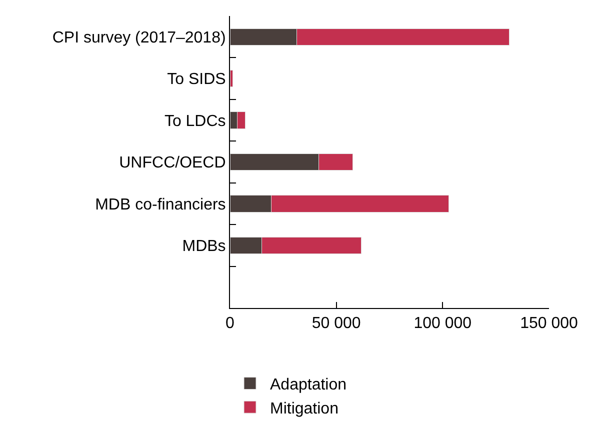 The height and width of the screenshot is (437, 590). I want to click on y-tick-label: To LDCs, so click(195, 121).